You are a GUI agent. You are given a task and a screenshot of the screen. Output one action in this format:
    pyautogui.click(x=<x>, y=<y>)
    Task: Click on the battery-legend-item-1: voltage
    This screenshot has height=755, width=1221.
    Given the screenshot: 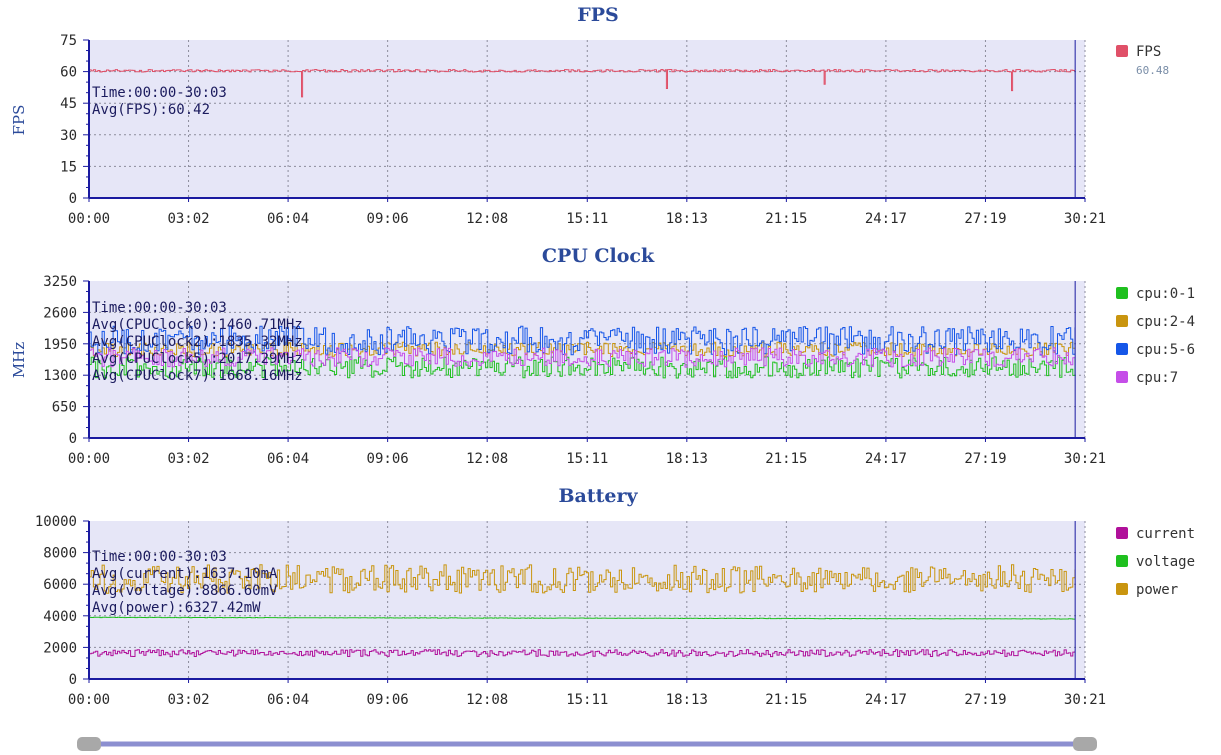 What is the action you would take?
    pyautogui.click(x=1155, y=562)
    